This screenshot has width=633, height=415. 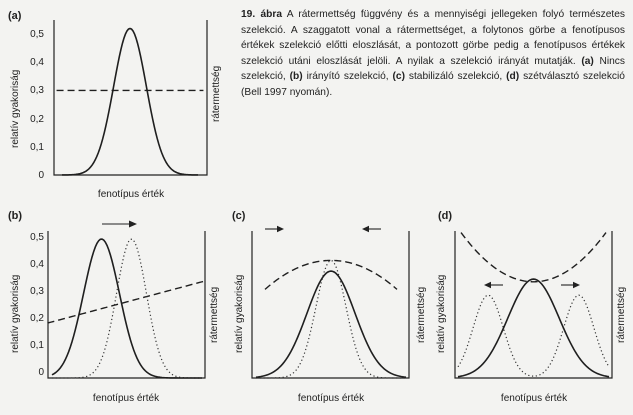 I want to click on panel-c-distribution-before, so click(x=331, y=324).